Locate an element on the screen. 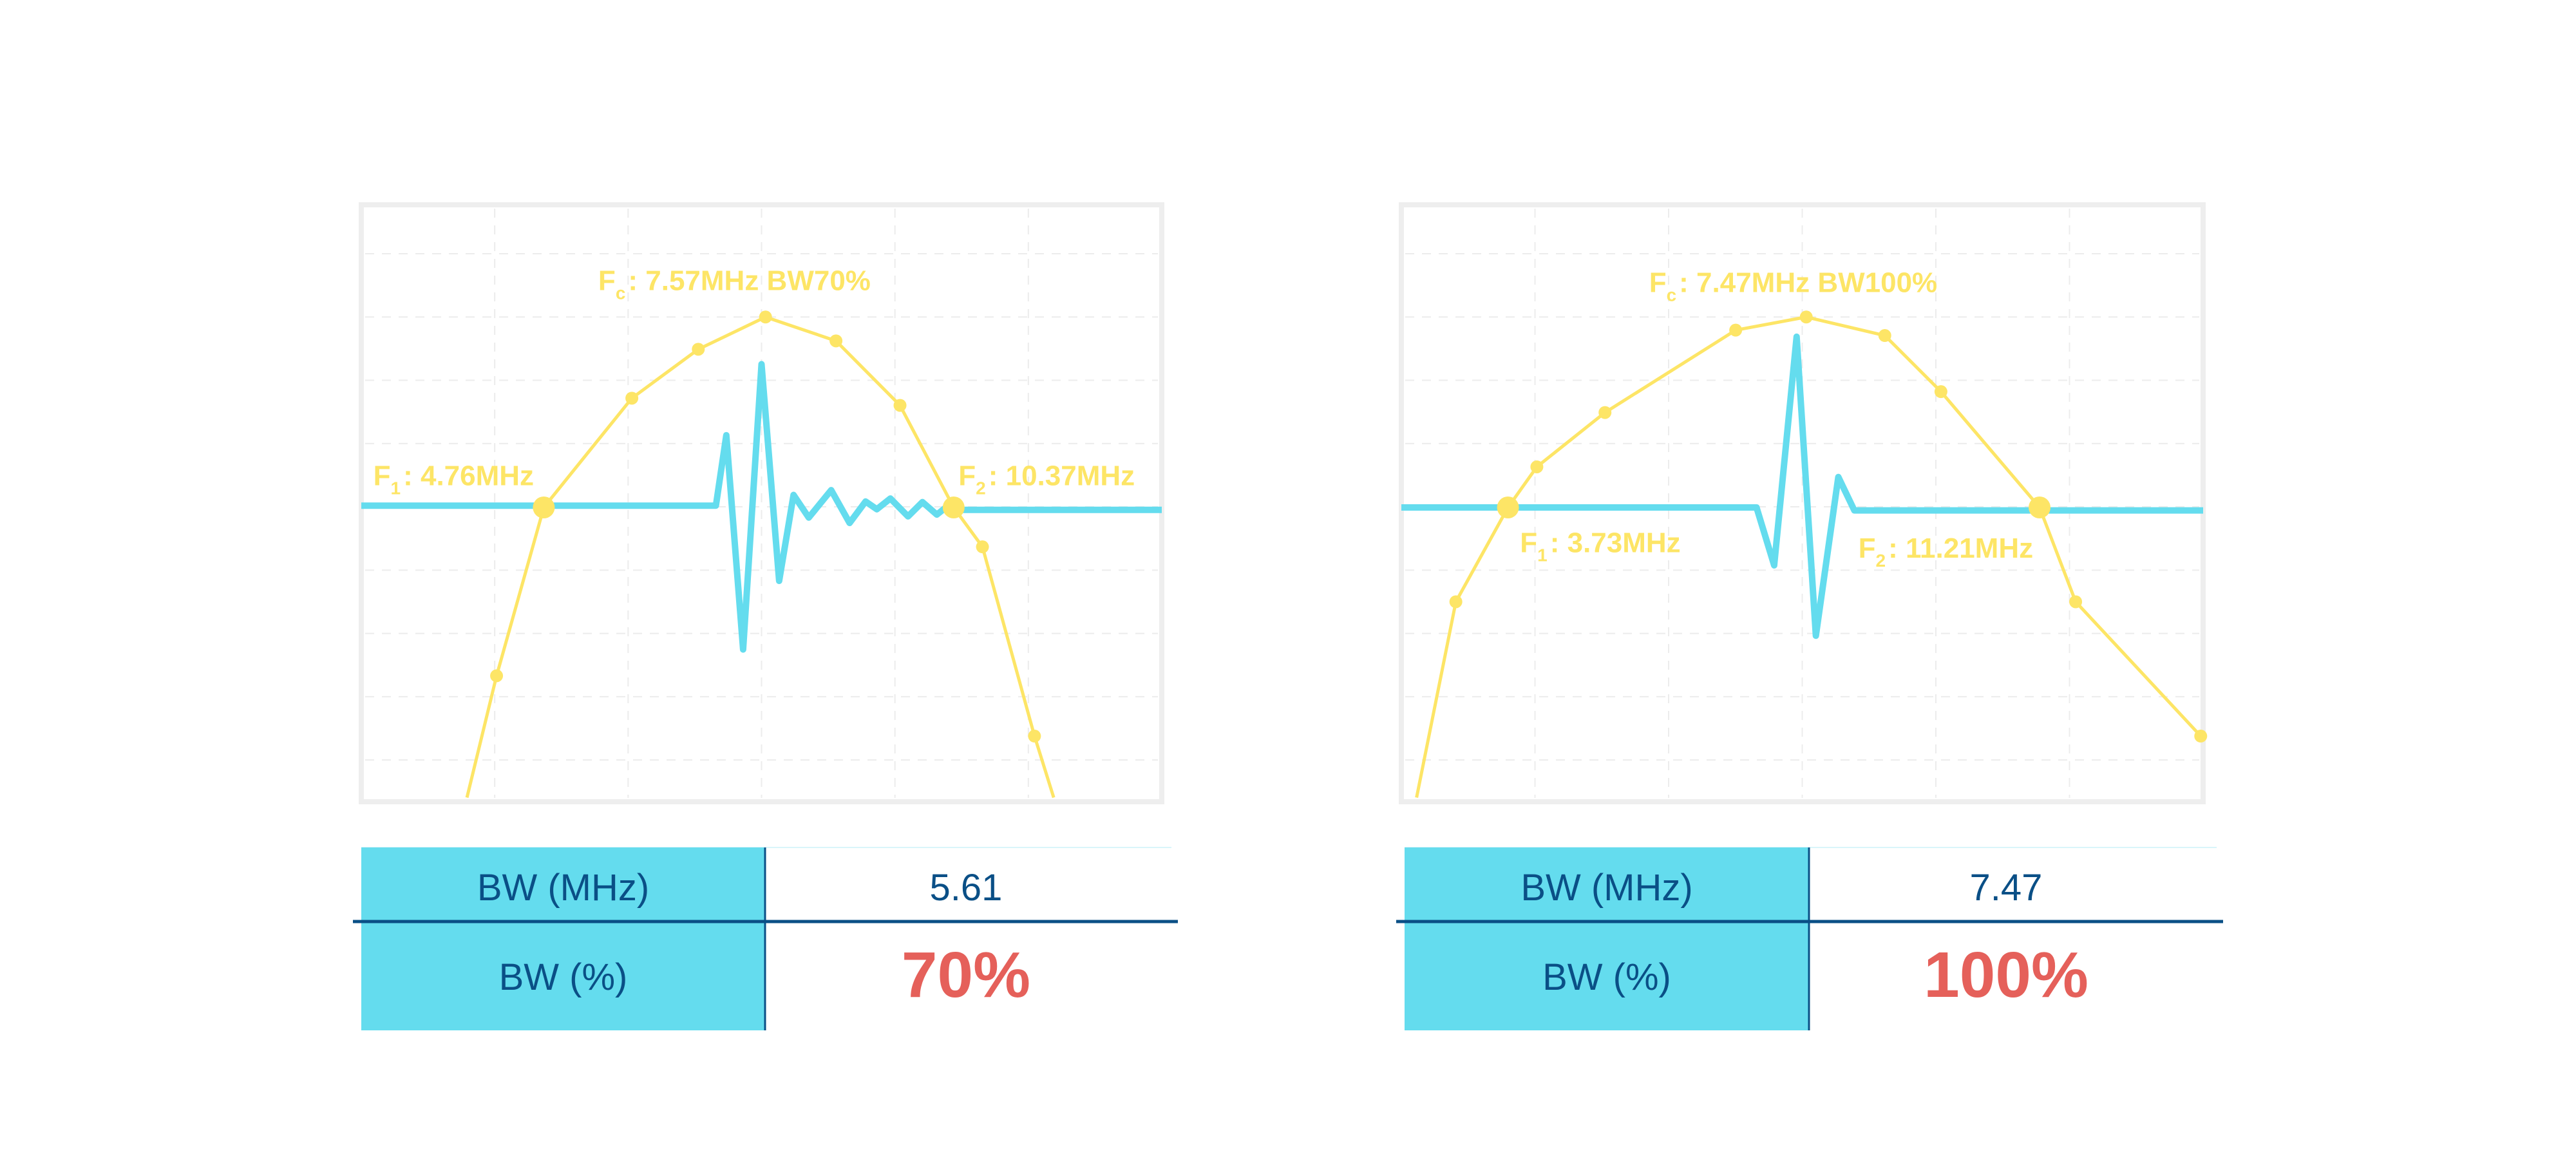 The width and height of the screenshot is (2576, 1154). bw-mhz-value: 7.47 is located at coordinates (2006, 888).